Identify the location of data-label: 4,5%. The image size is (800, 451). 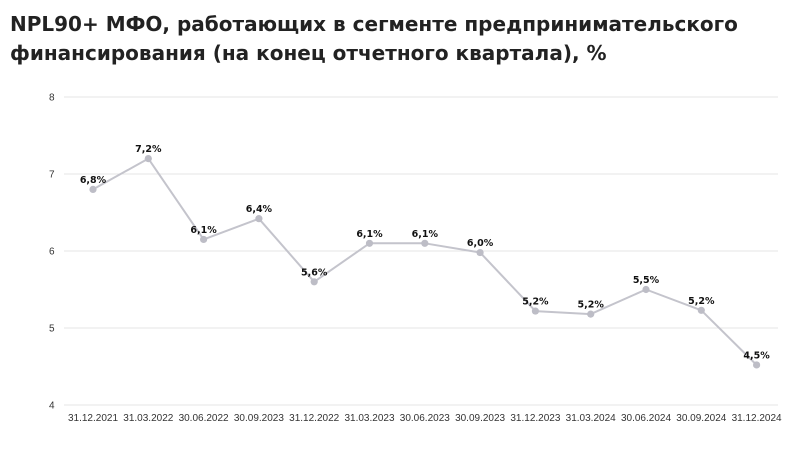
(756, 355).